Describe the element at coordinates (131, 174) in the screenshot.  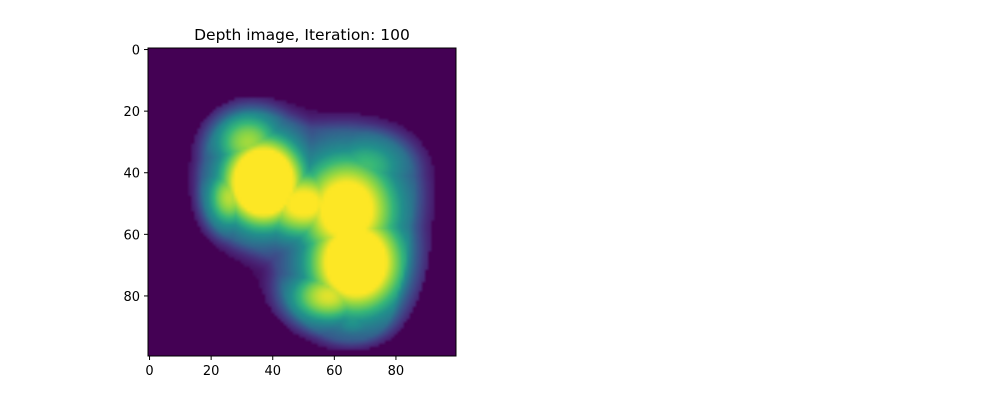
I see `y-tick-label: 40` at that location.